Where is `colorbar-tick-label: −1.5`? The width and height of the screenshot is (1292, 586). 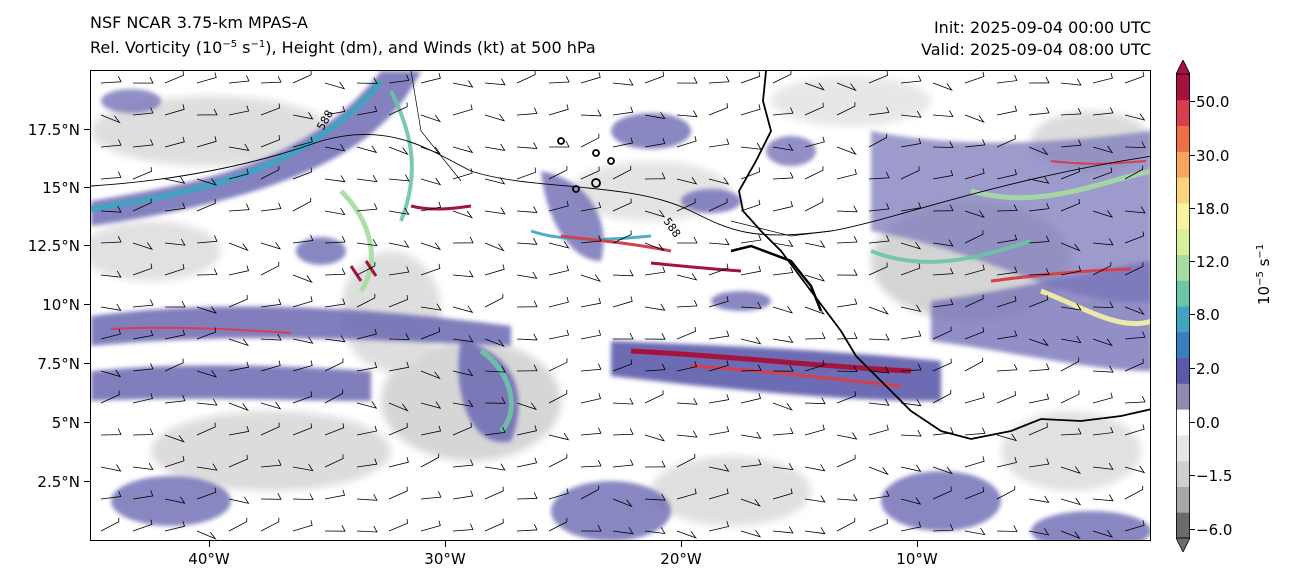
colorbar-tick-label: −1.5 is located at coordinates (1214, 476).